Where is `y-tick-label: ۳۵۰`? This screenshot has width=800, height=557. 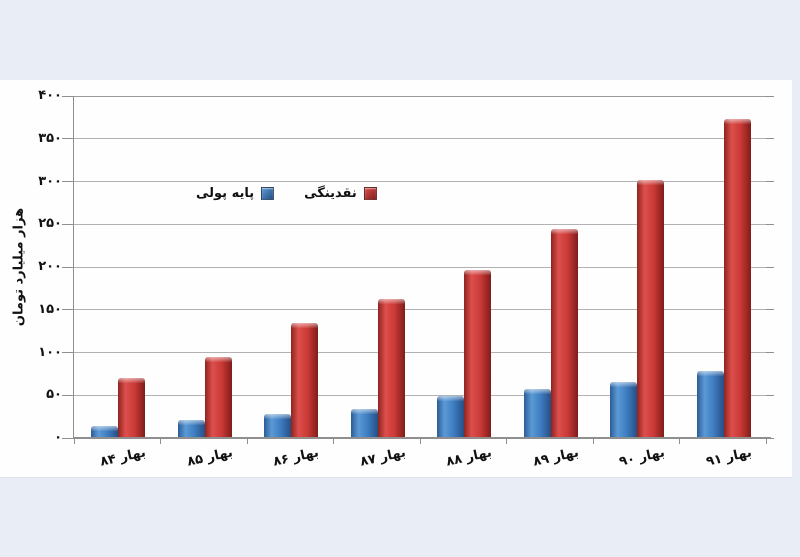
y-tick-label: ۳۵۰ is located at coordinates (50, 138).